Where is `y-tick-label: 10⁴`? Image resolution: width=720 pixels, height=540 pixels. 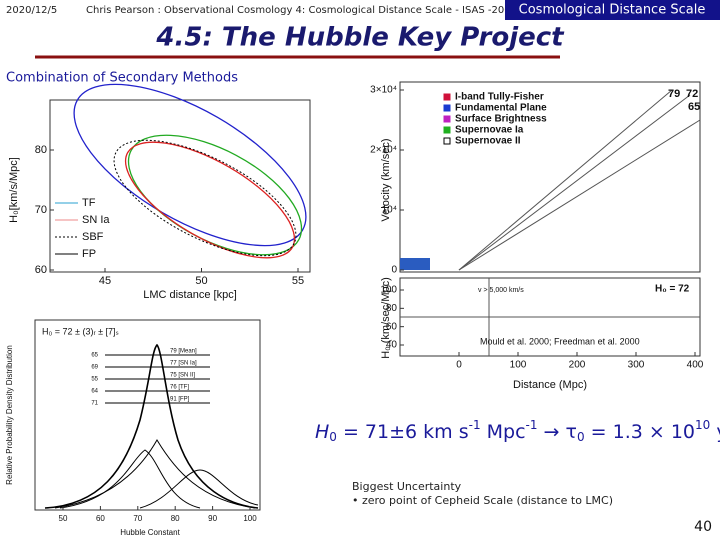 y-tick-label: 10⁴ is located at coordinates (389, 210).